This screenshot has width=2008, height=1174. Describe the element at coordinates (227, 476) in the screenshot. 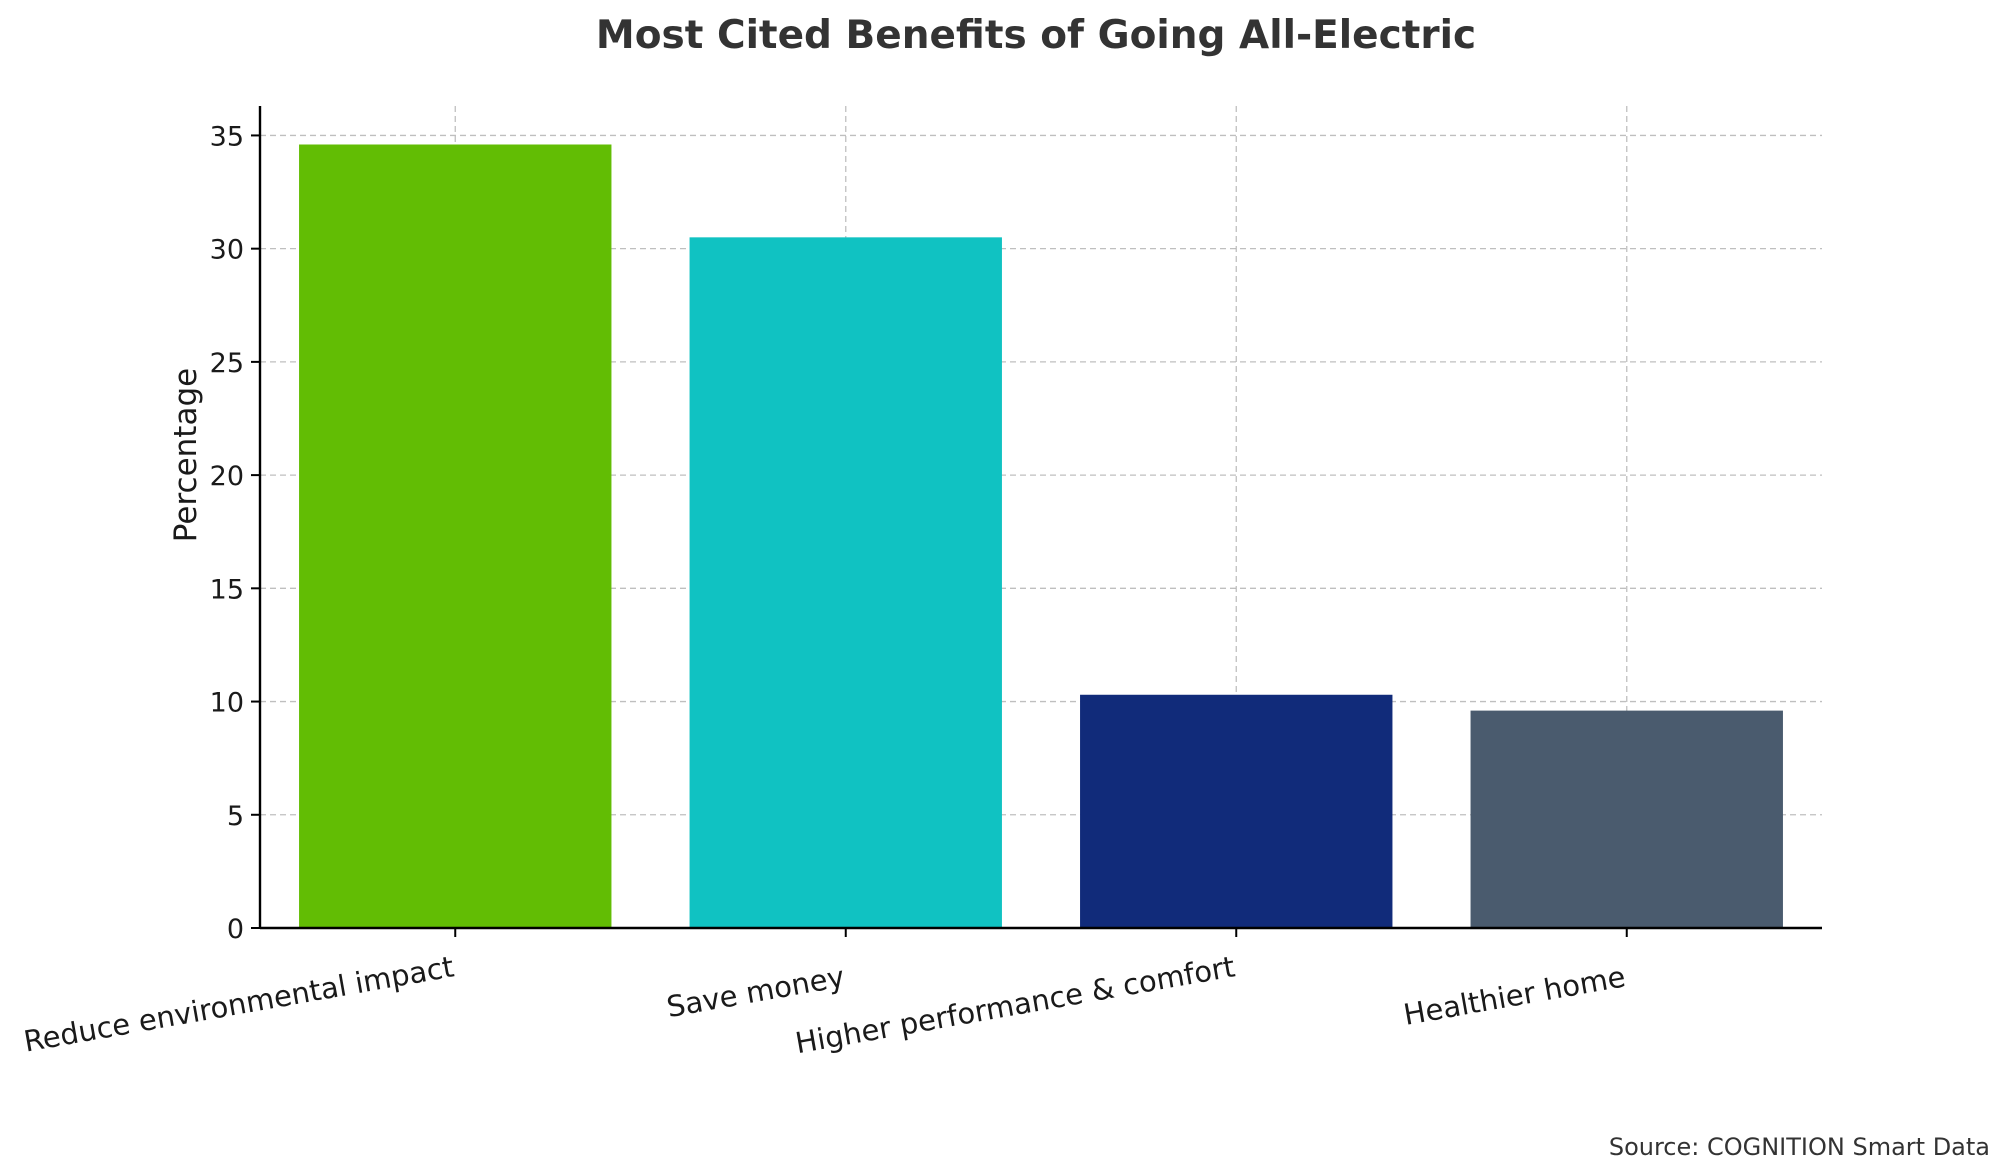

I see `y-tick-label: 20` at that location.